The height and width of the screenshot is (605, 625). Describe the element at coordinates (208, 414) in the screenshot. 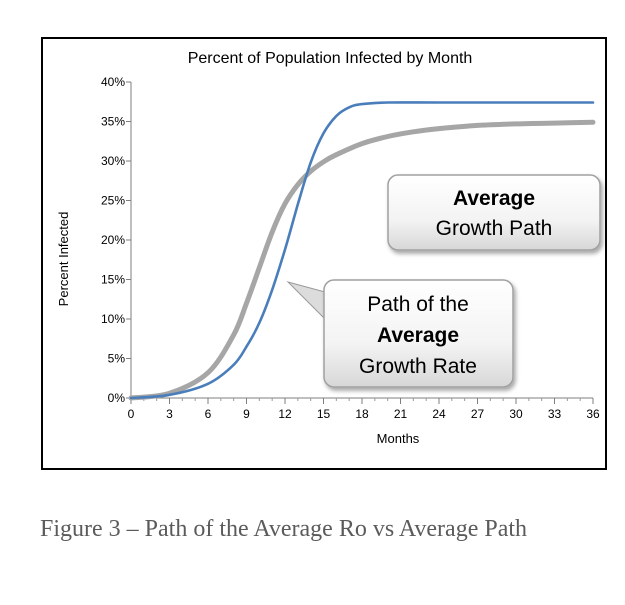

I see `x-tick-label: 6` at that location.